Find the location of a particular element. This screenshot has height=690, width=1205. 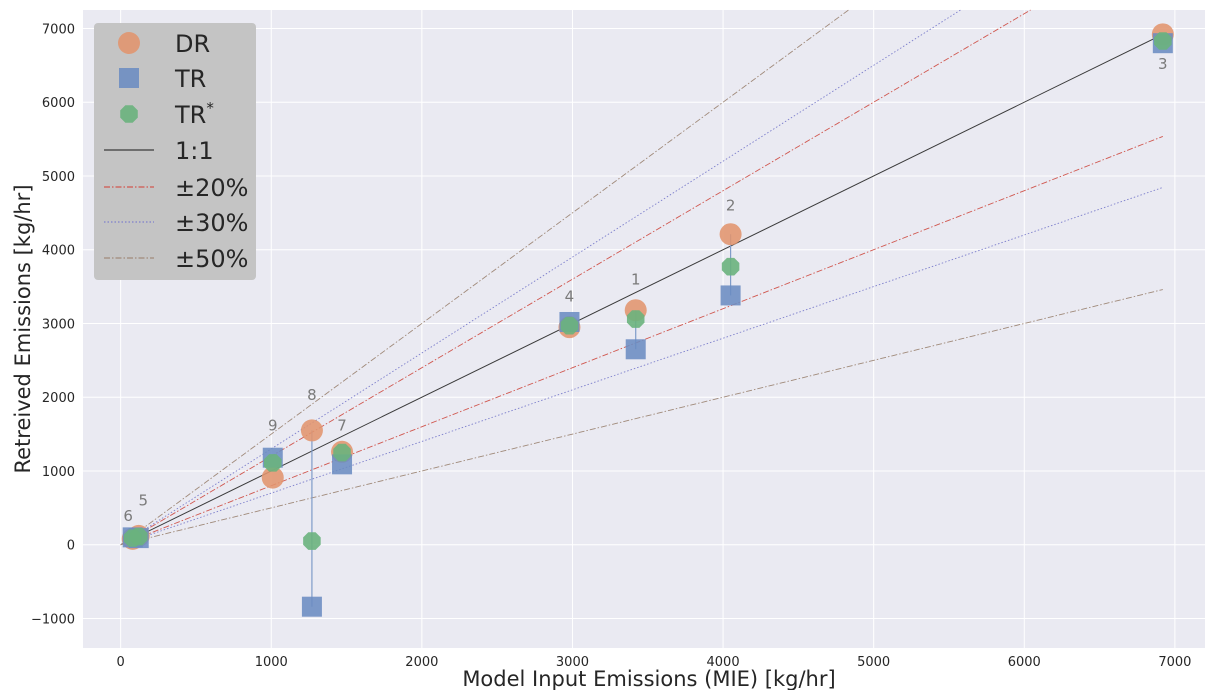

point-label: 4 is located at coordinates (570, 296).